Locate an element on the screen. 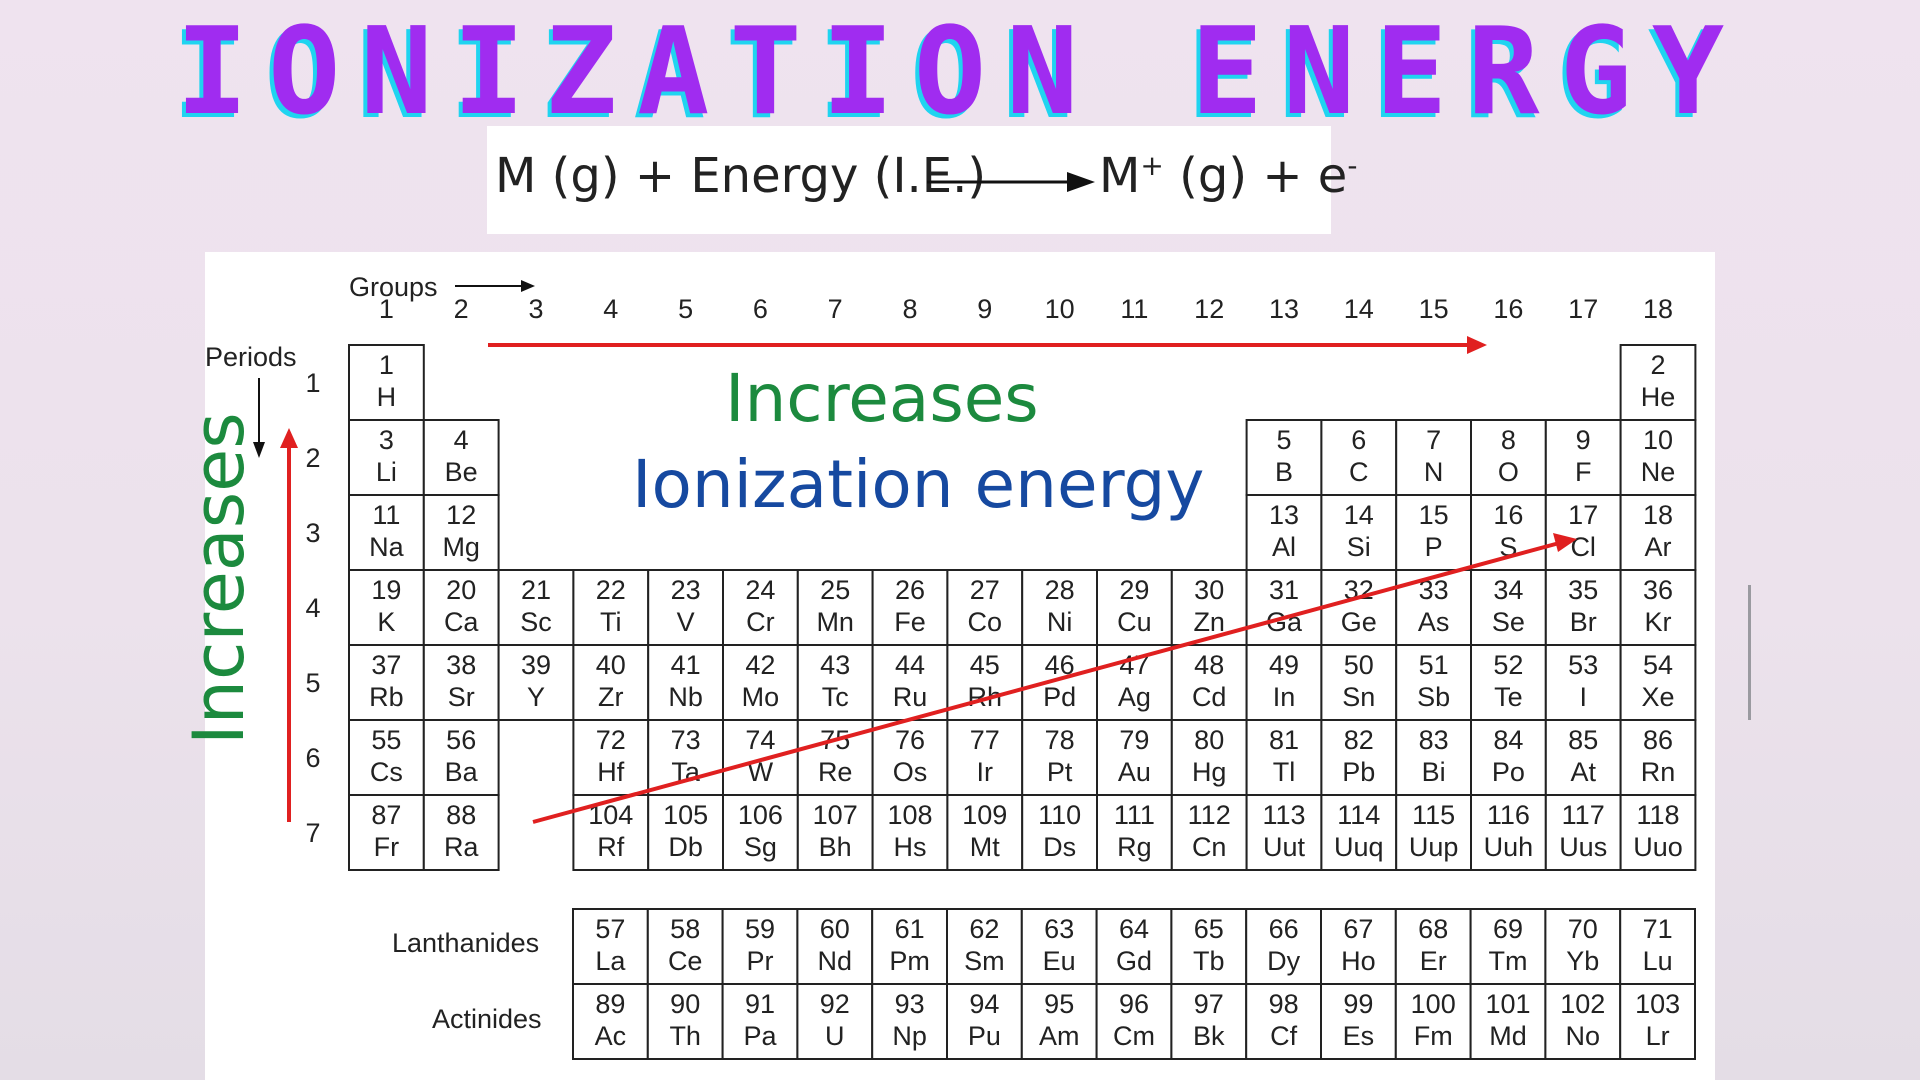 Image resolution: width=1920 pixels, height=1080 pixels. element-cell: 8O is located at coordinates (1508, 457).